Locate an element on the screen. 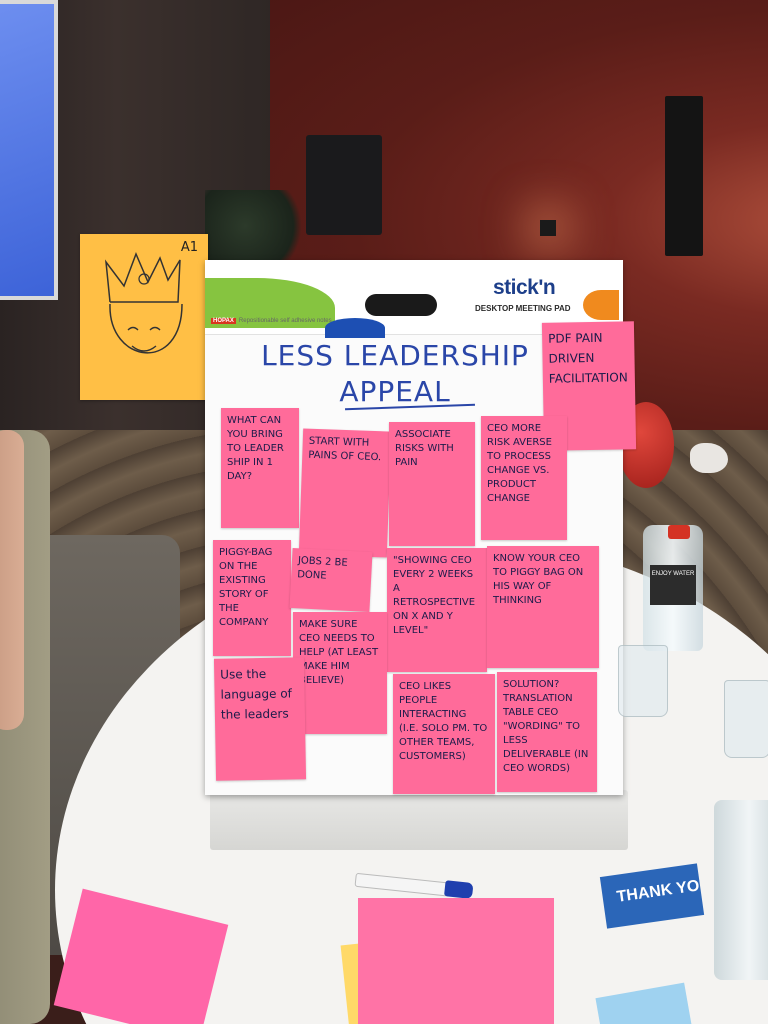 The height and width of the screenshot is (1024, 768). title-line-1: LESS LEADERSHIP is located at coordinates (395, 355).